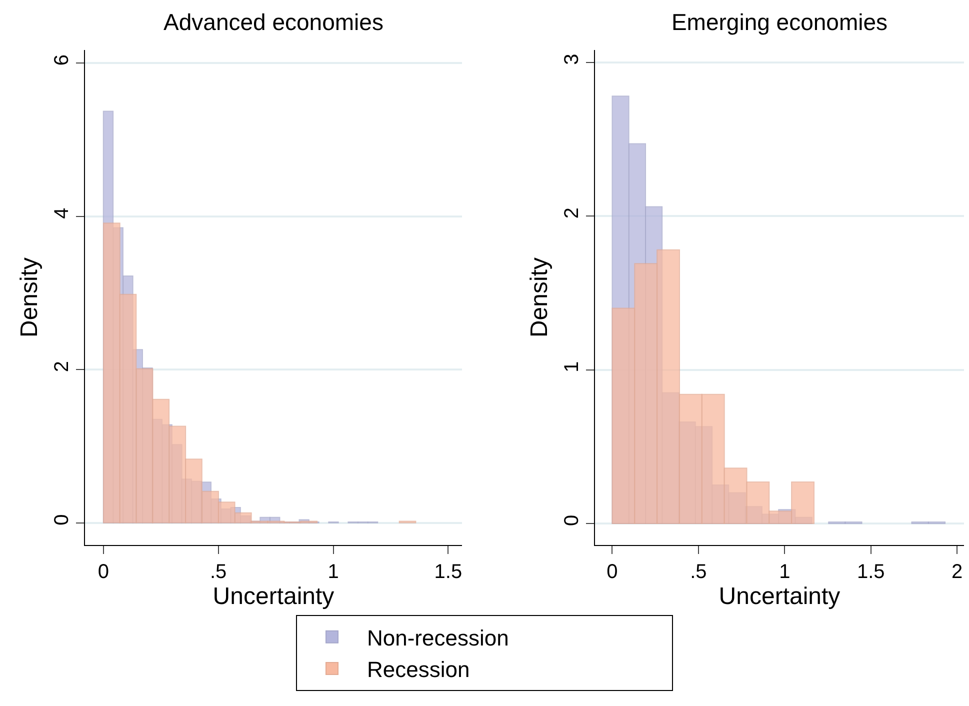  What do you see at coordinates (438, 637) in the screenshot?
I see `legend-label: Non-recession` at bounding box center [438, 637].